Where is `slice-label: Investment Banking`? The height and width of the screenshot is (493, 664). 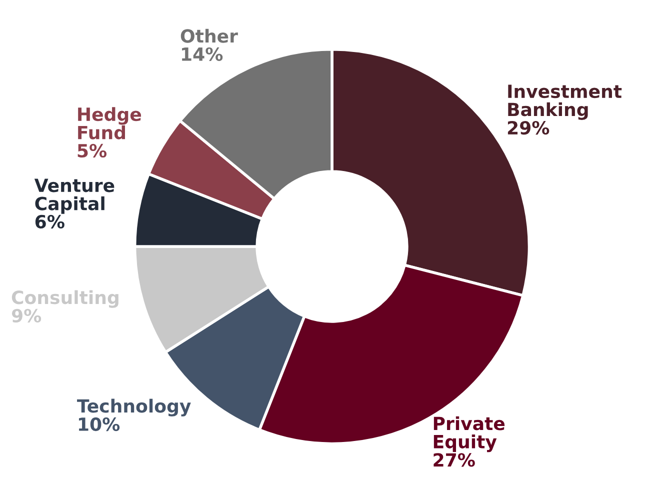 slice-label: Investment Banking is located at coordinates (565, 102).